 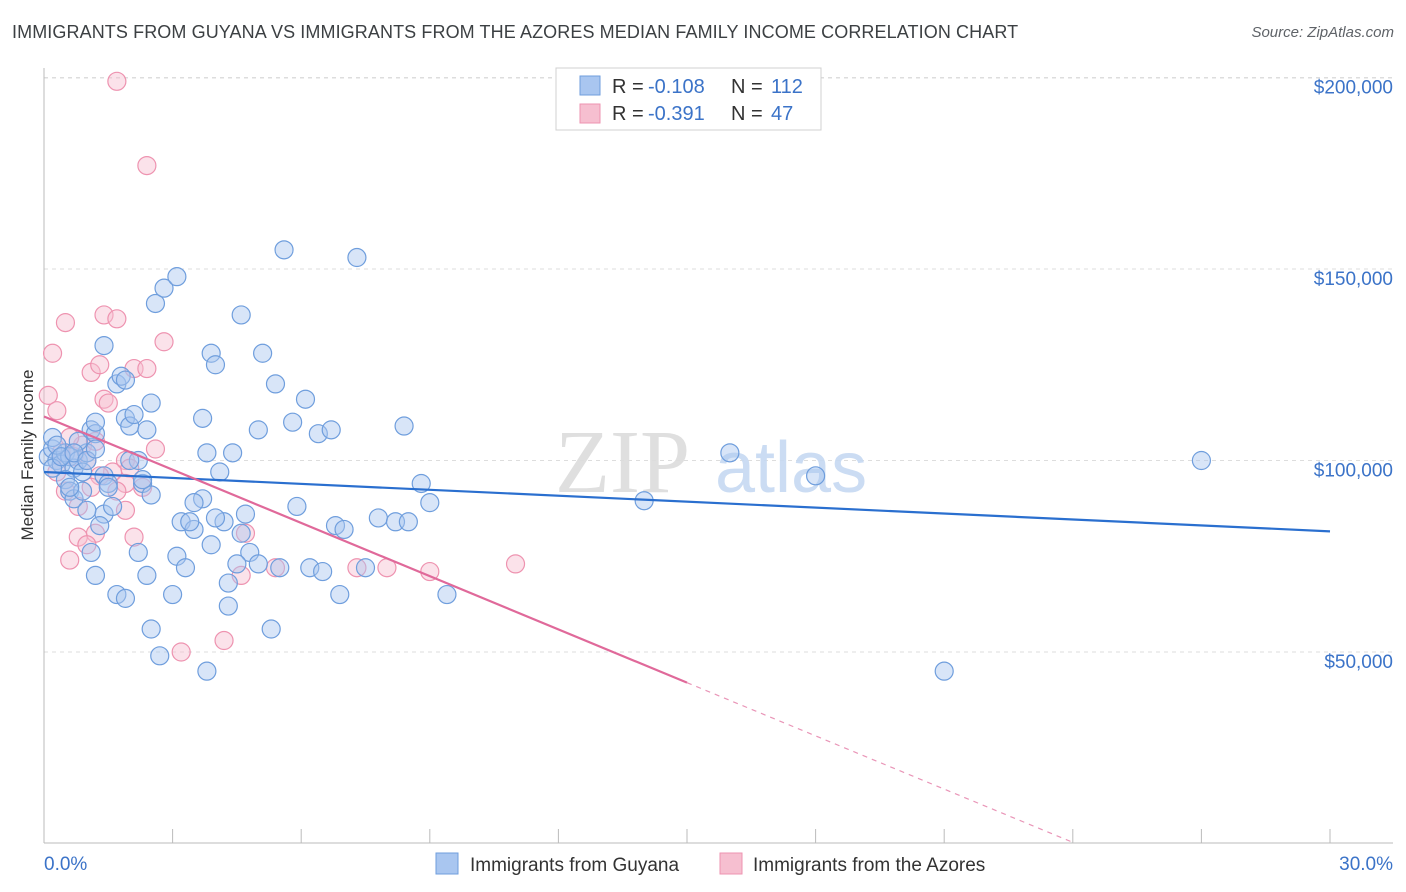 What do you see at coordinates (622, 462) in the screenshot?
I see `watermark-zip: ZIP` at bounding box center [622, 462].